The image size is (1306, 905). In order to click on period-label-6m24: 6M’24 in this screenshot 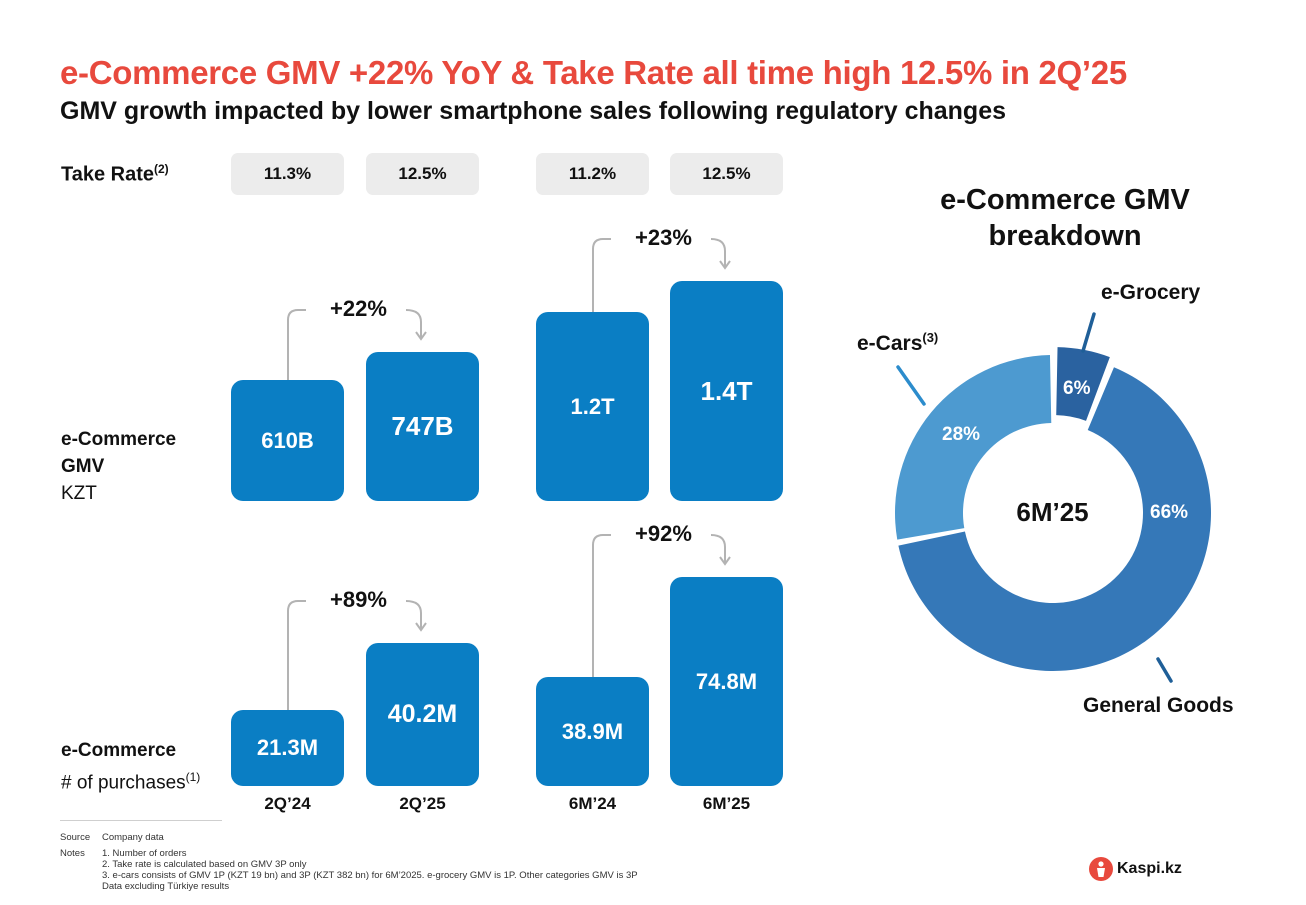, I will do `click(592, 803)`.